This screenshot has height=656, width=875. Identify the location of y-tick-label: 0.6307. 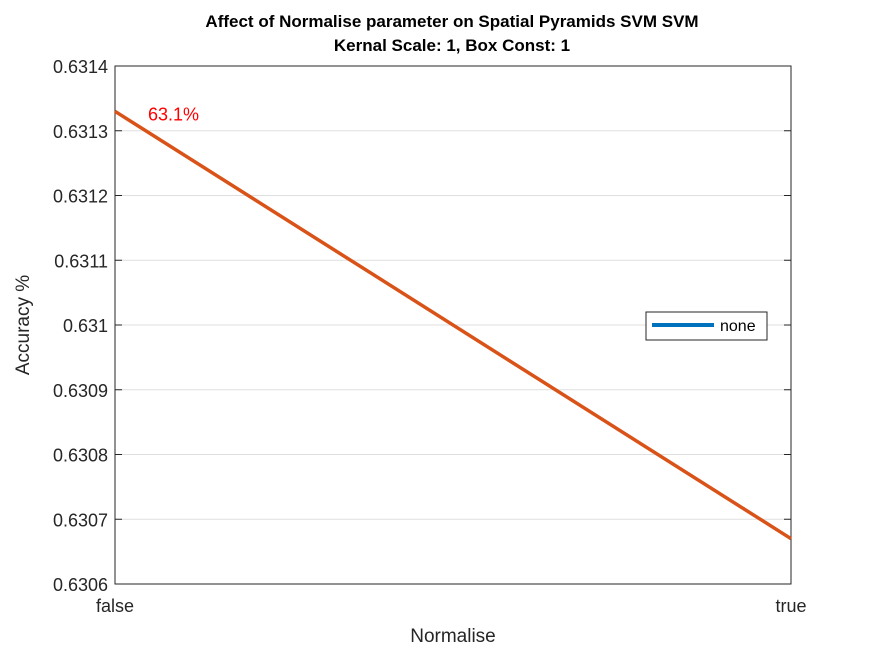
(80, 520).